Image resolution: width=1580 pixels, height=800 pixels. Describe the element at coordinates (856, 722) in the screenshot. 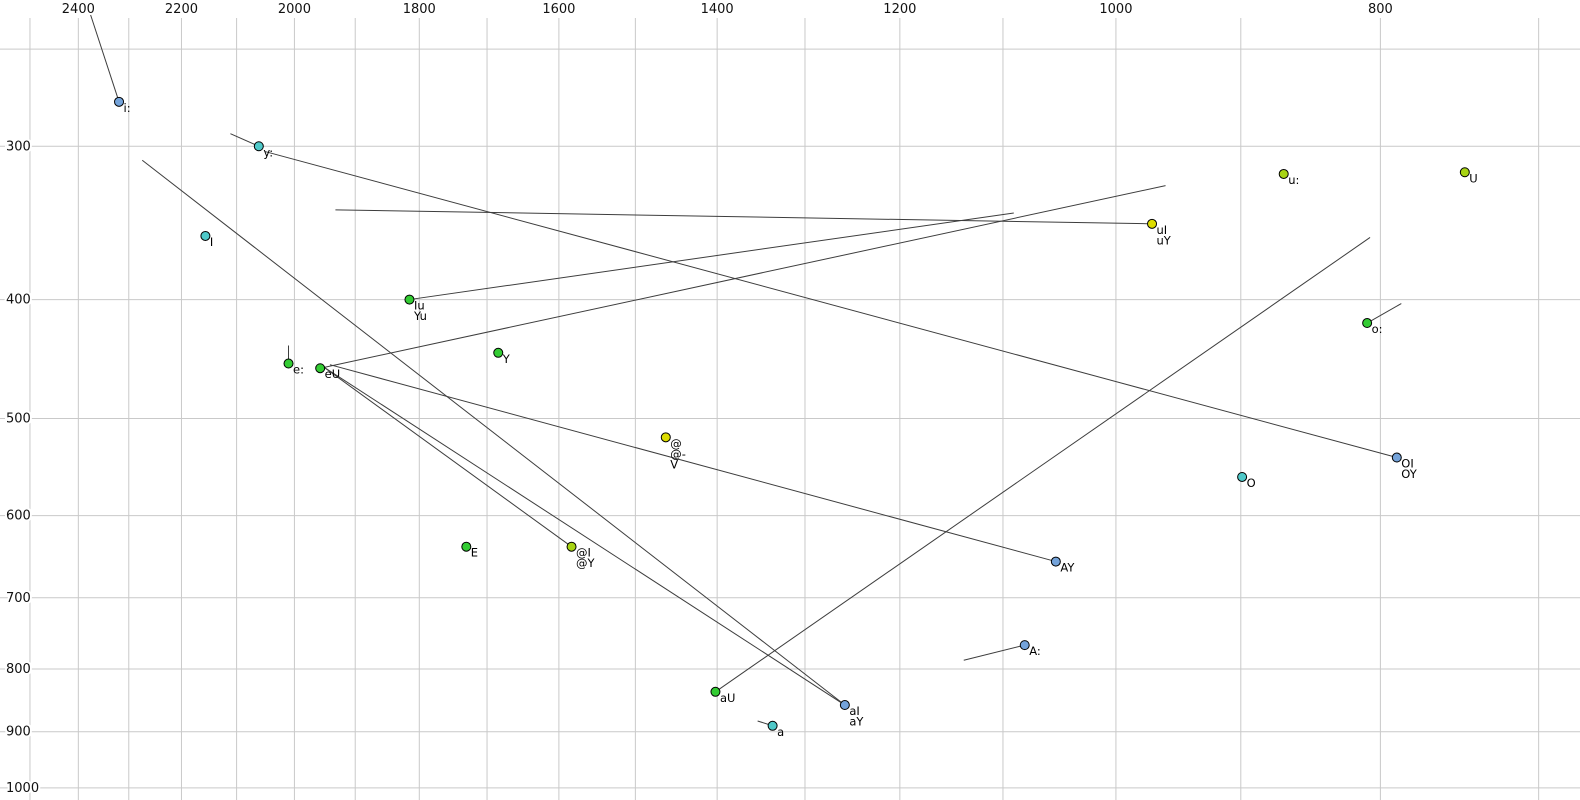

I see `point-label: aY` at that location.